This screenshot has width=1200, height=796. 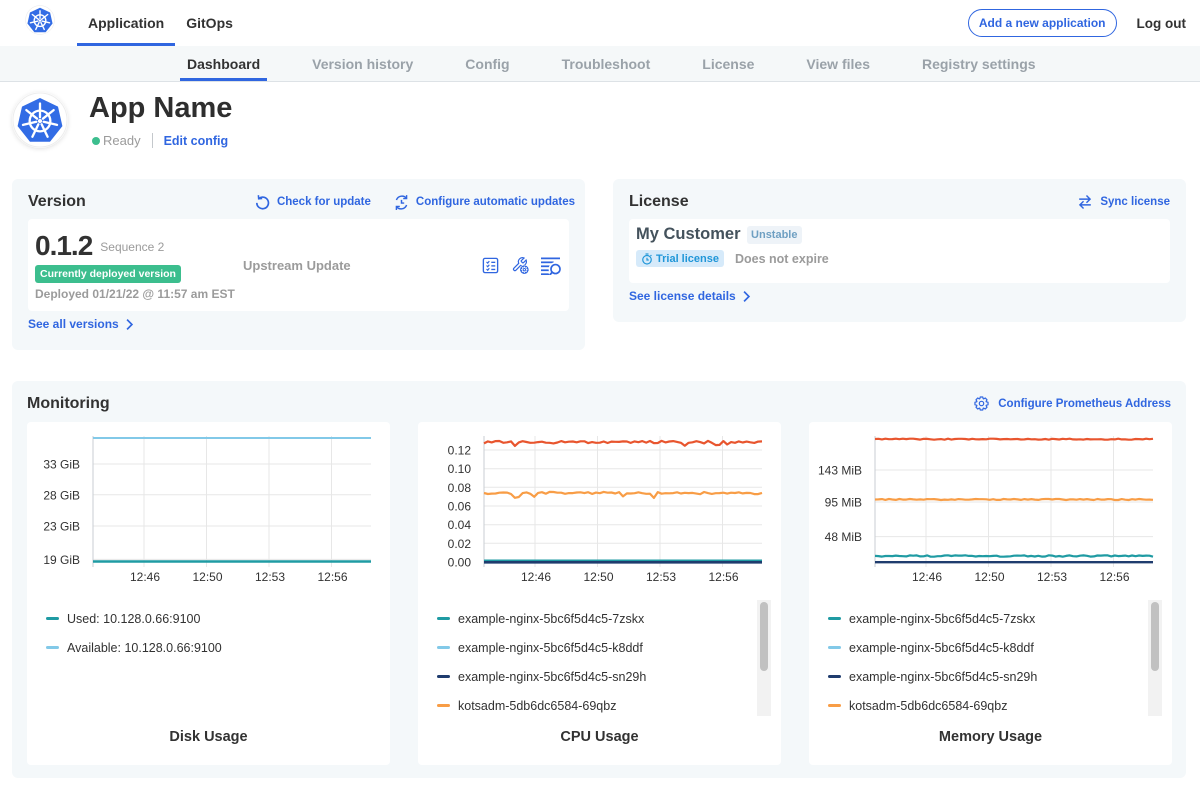 I want to click on svg-text: 0.12, so click(x=460, y=451).